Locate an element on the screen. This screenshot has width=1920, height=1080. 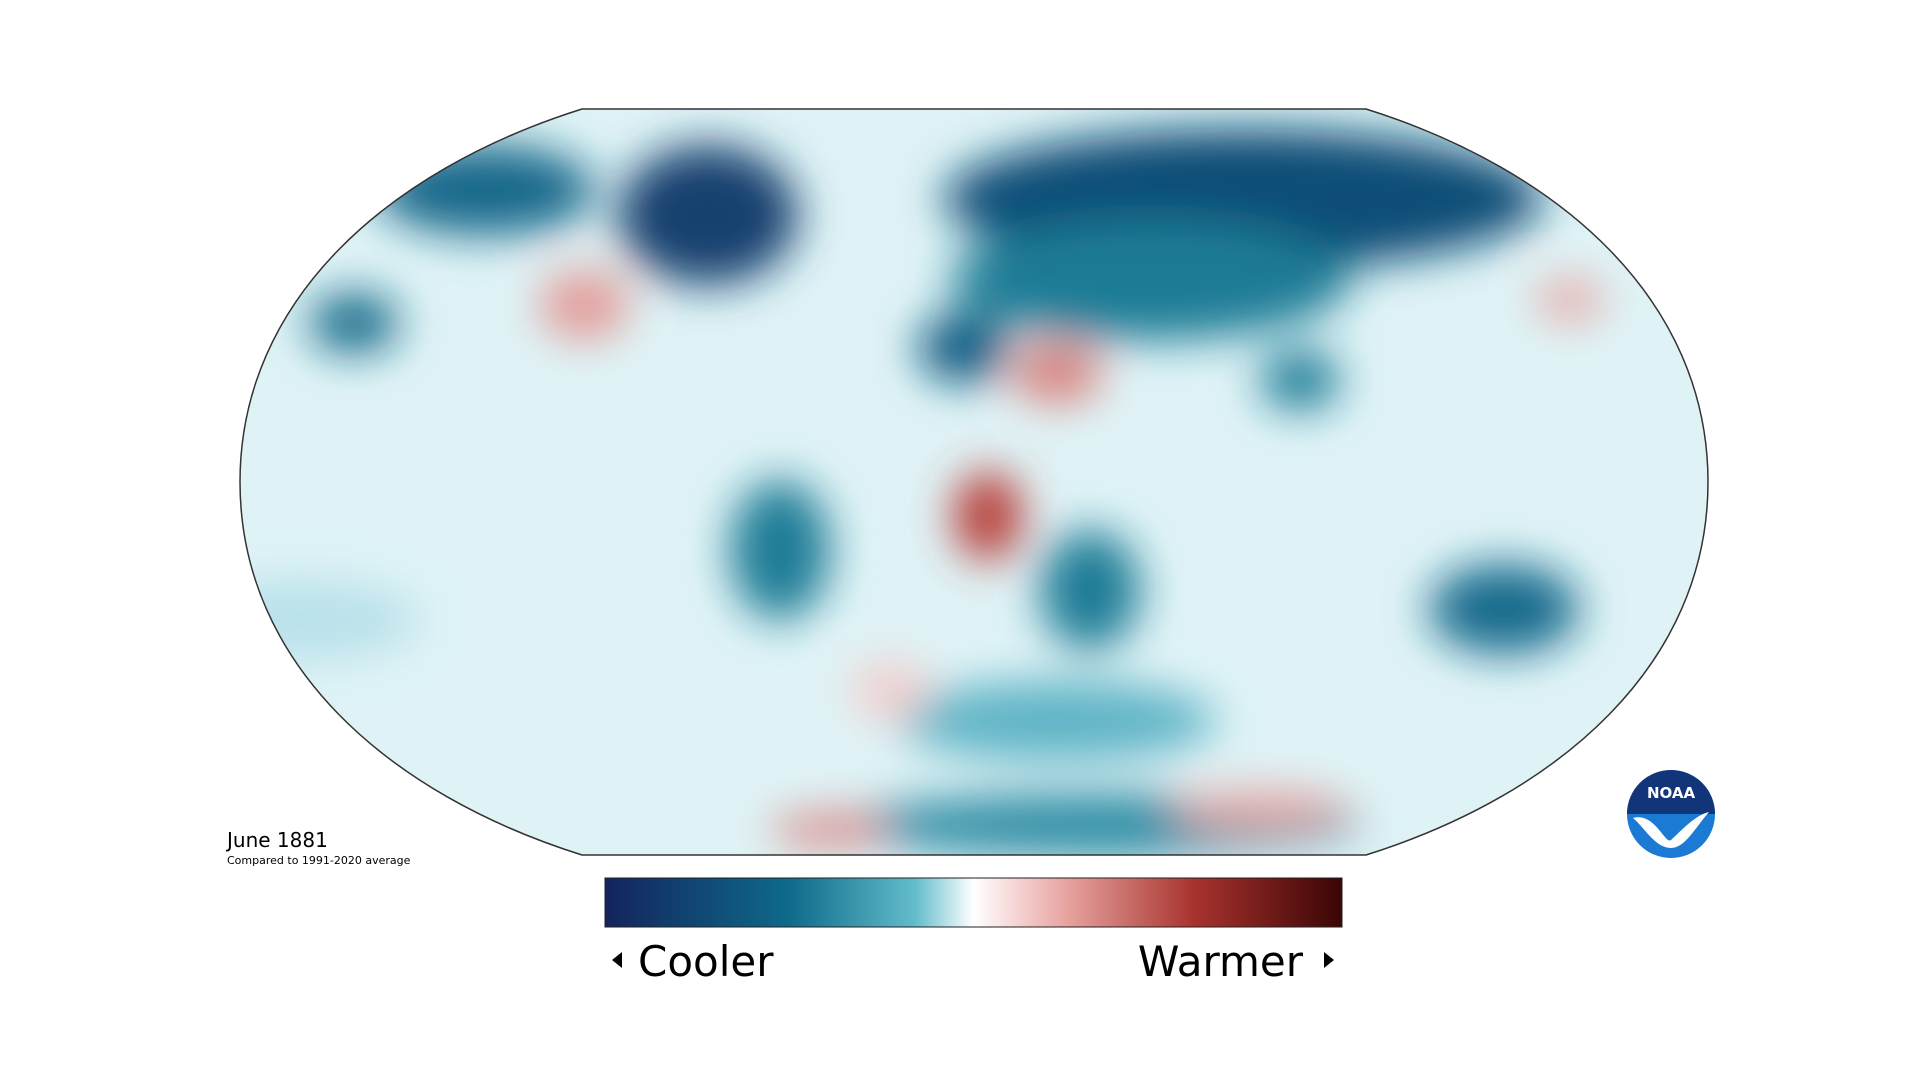
warmer-arrow is located at coordinates (1329, 960).